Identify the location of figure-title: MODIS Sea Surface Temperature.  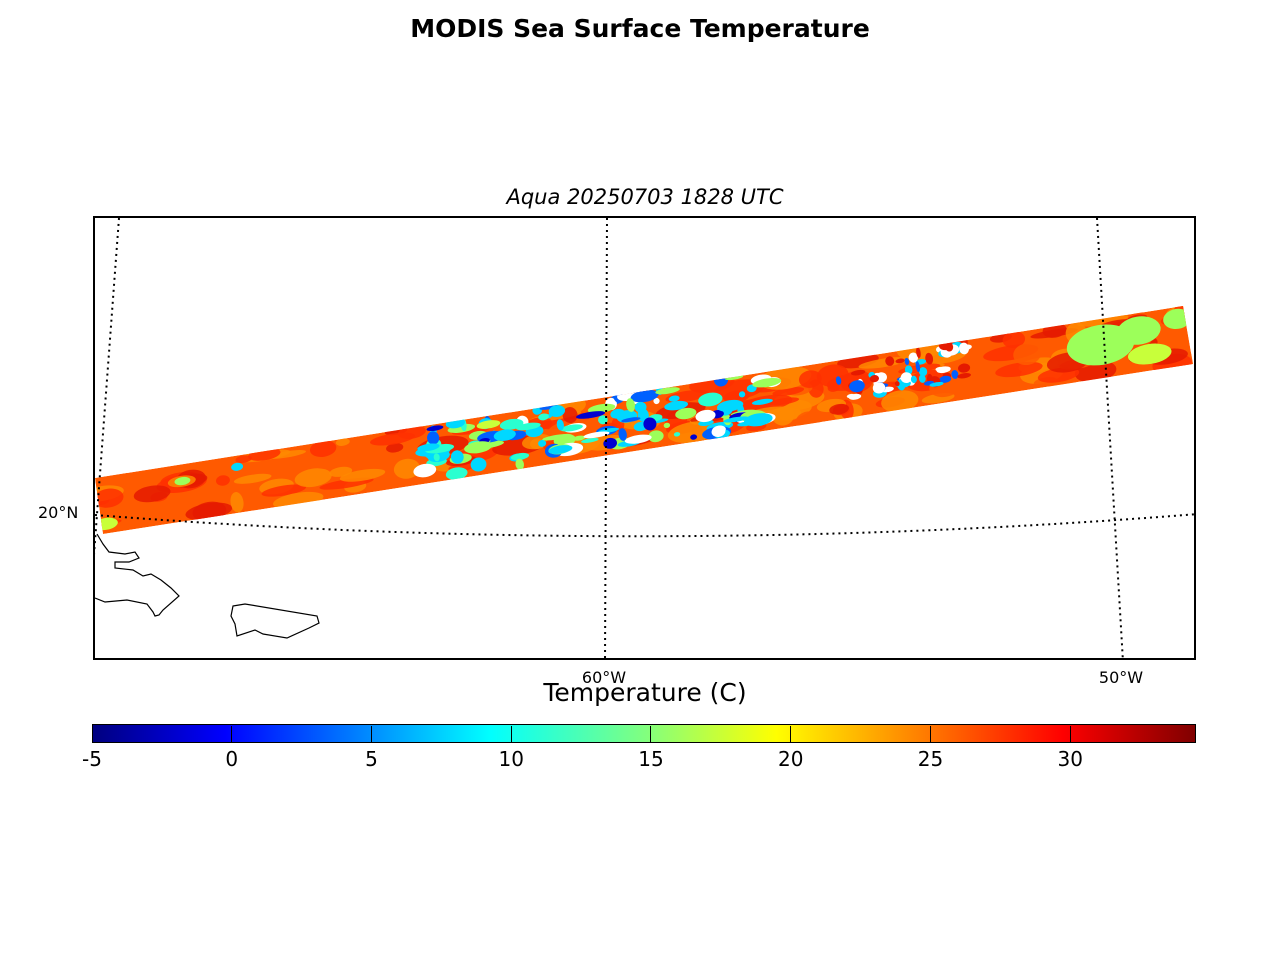
(640, 28).